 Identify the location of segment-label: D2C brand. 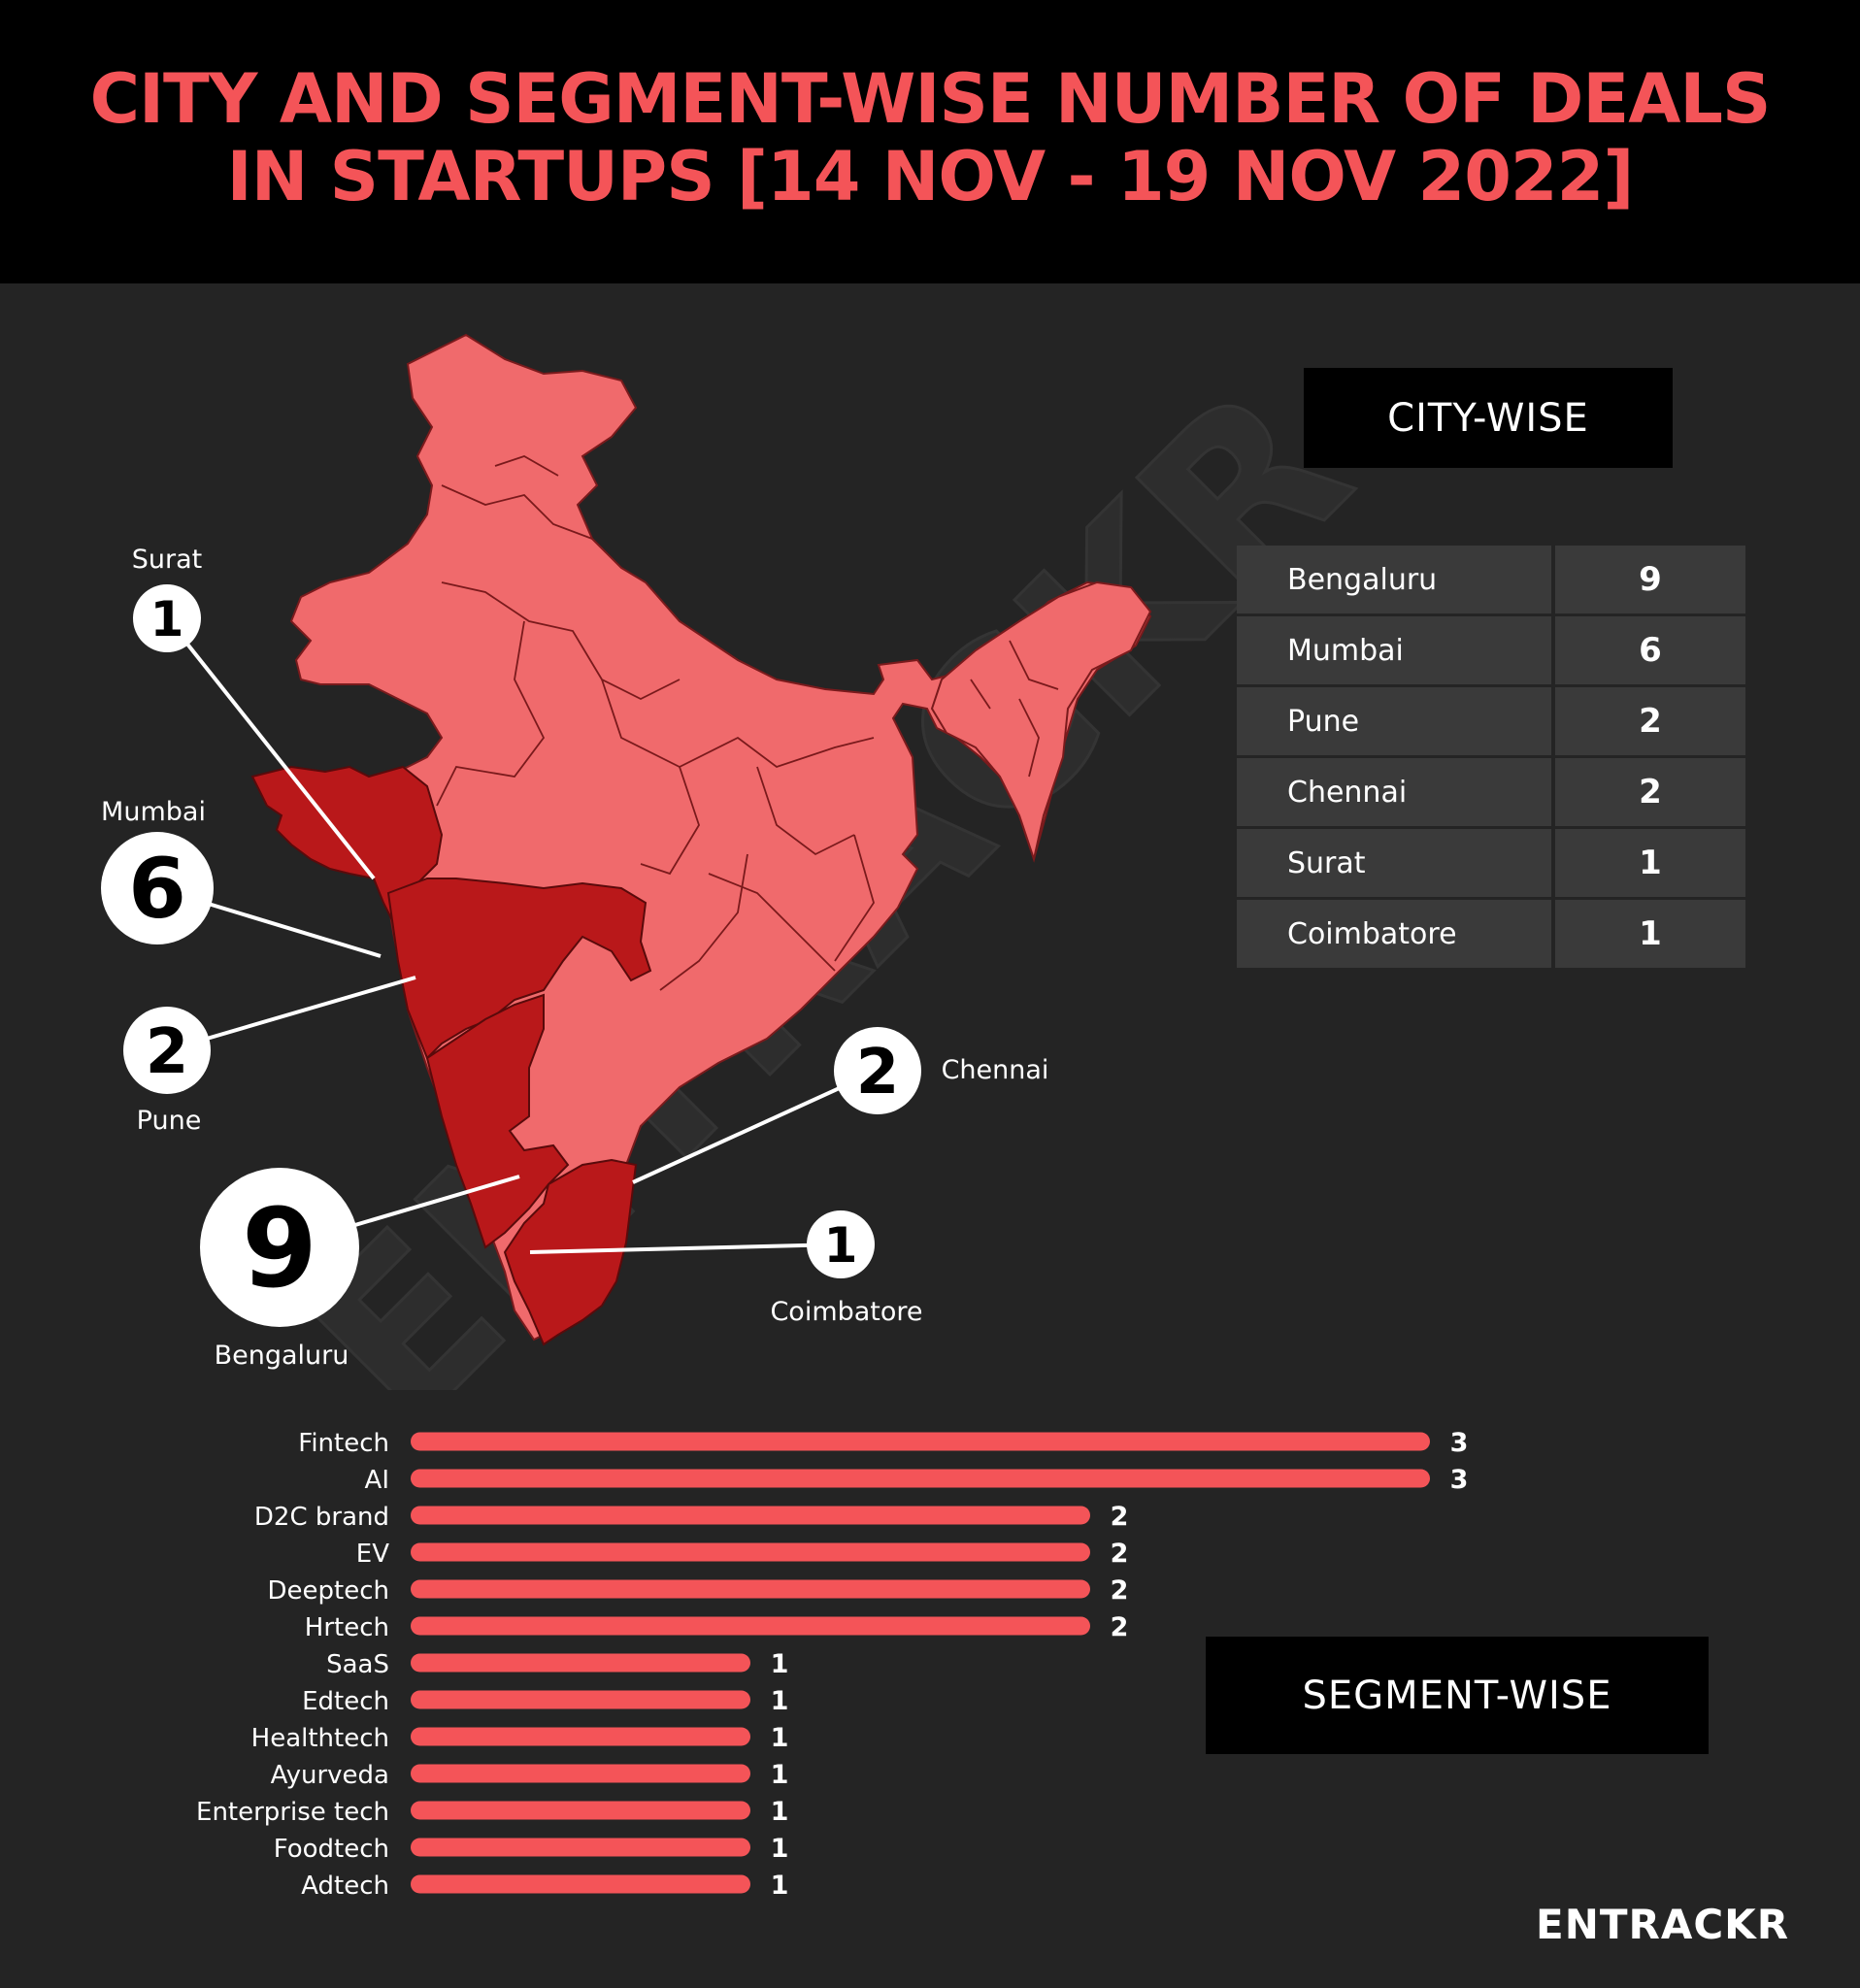
(321, 1518).